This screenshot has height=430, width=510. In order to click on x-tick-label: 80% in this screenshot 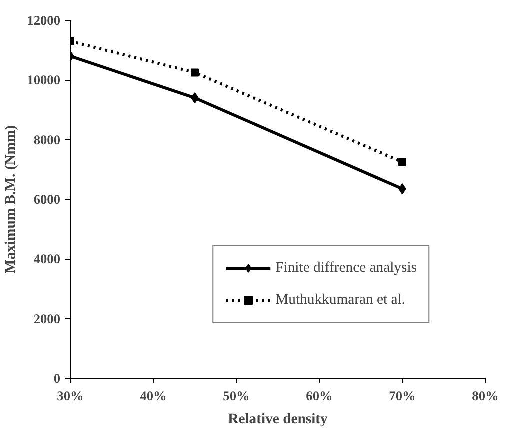, I will do `click(485, 396)`.